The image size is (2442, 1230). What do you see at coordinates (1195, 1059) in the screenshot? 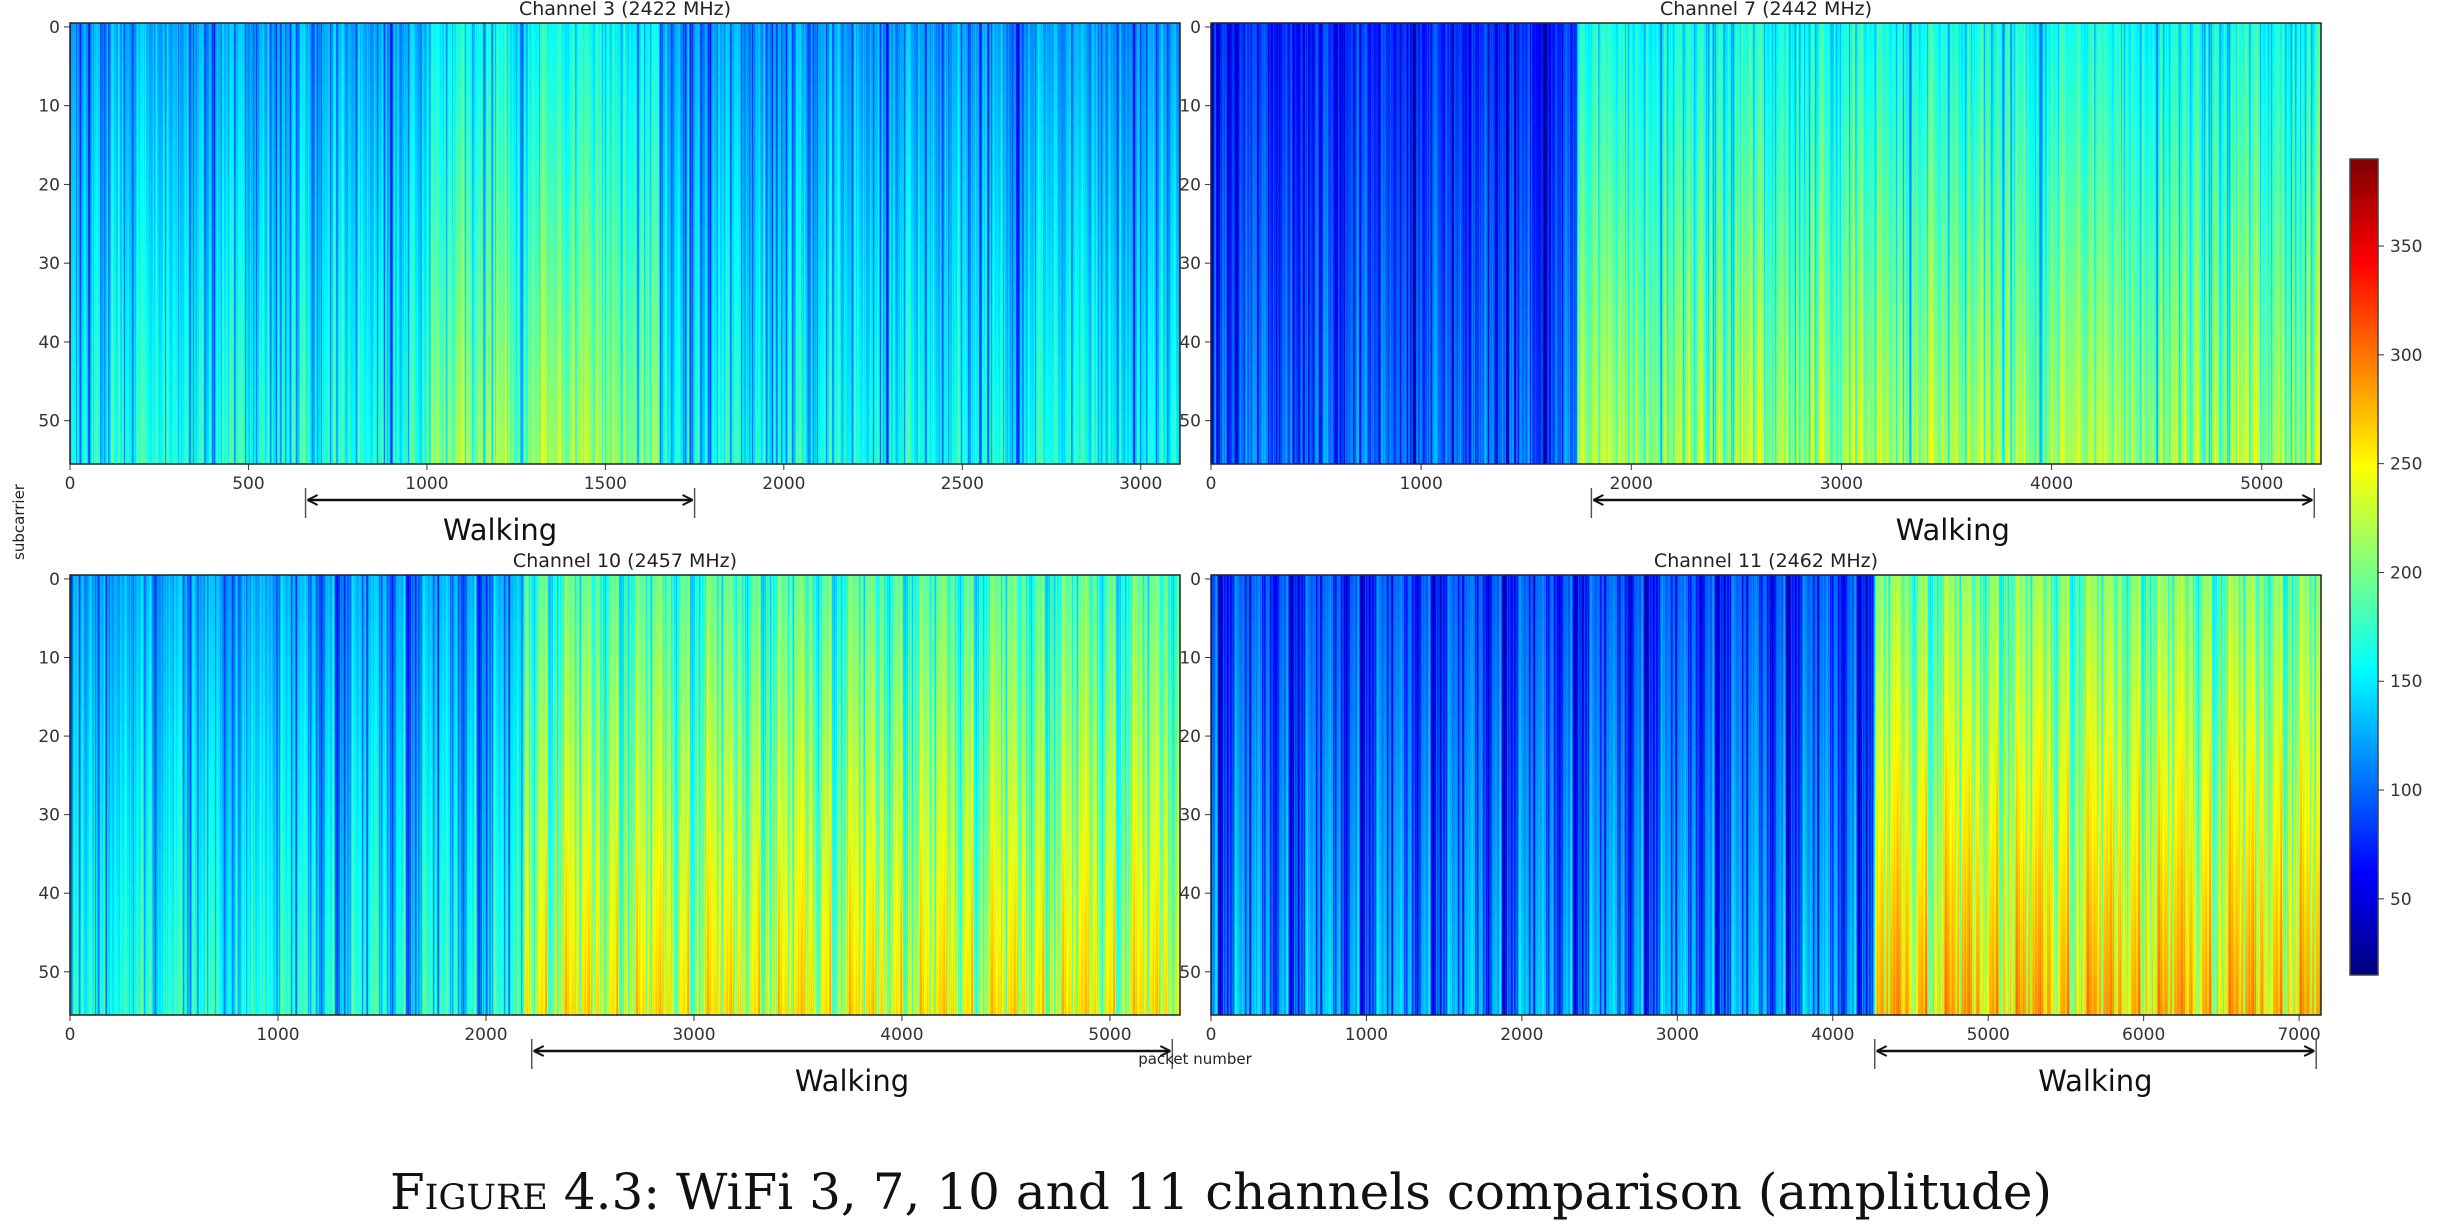
I see `x-axis-label: packet number` at bounding box center [1195, 1059].